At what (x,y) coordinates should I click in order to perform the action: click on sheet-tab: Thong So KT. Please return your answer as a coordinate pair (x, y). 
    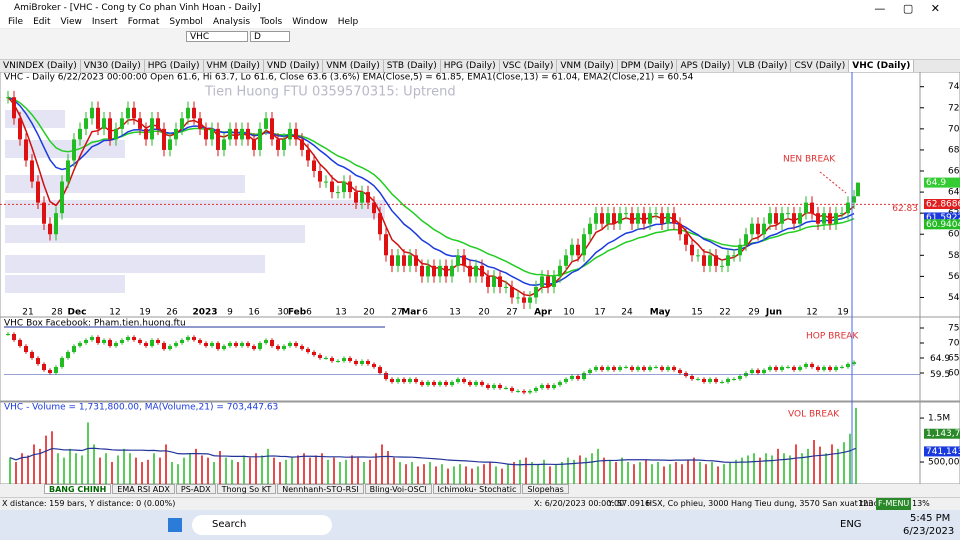
    Looking at the image, I should click on (246, 489).